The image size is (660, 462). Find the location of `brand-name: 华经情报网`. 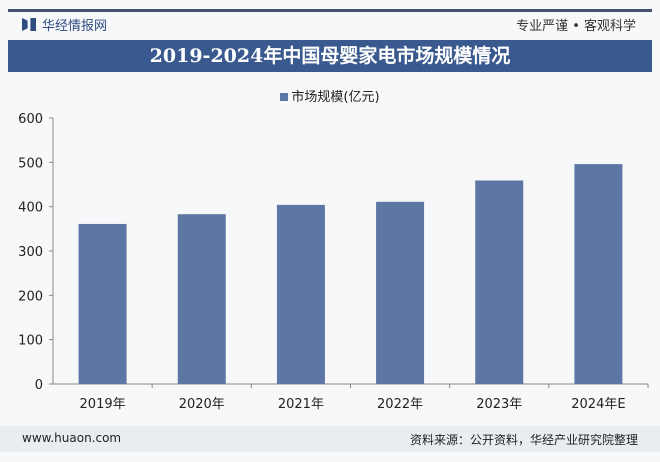

brand-name: 华经情报网 is located at coordinates (75, 26).